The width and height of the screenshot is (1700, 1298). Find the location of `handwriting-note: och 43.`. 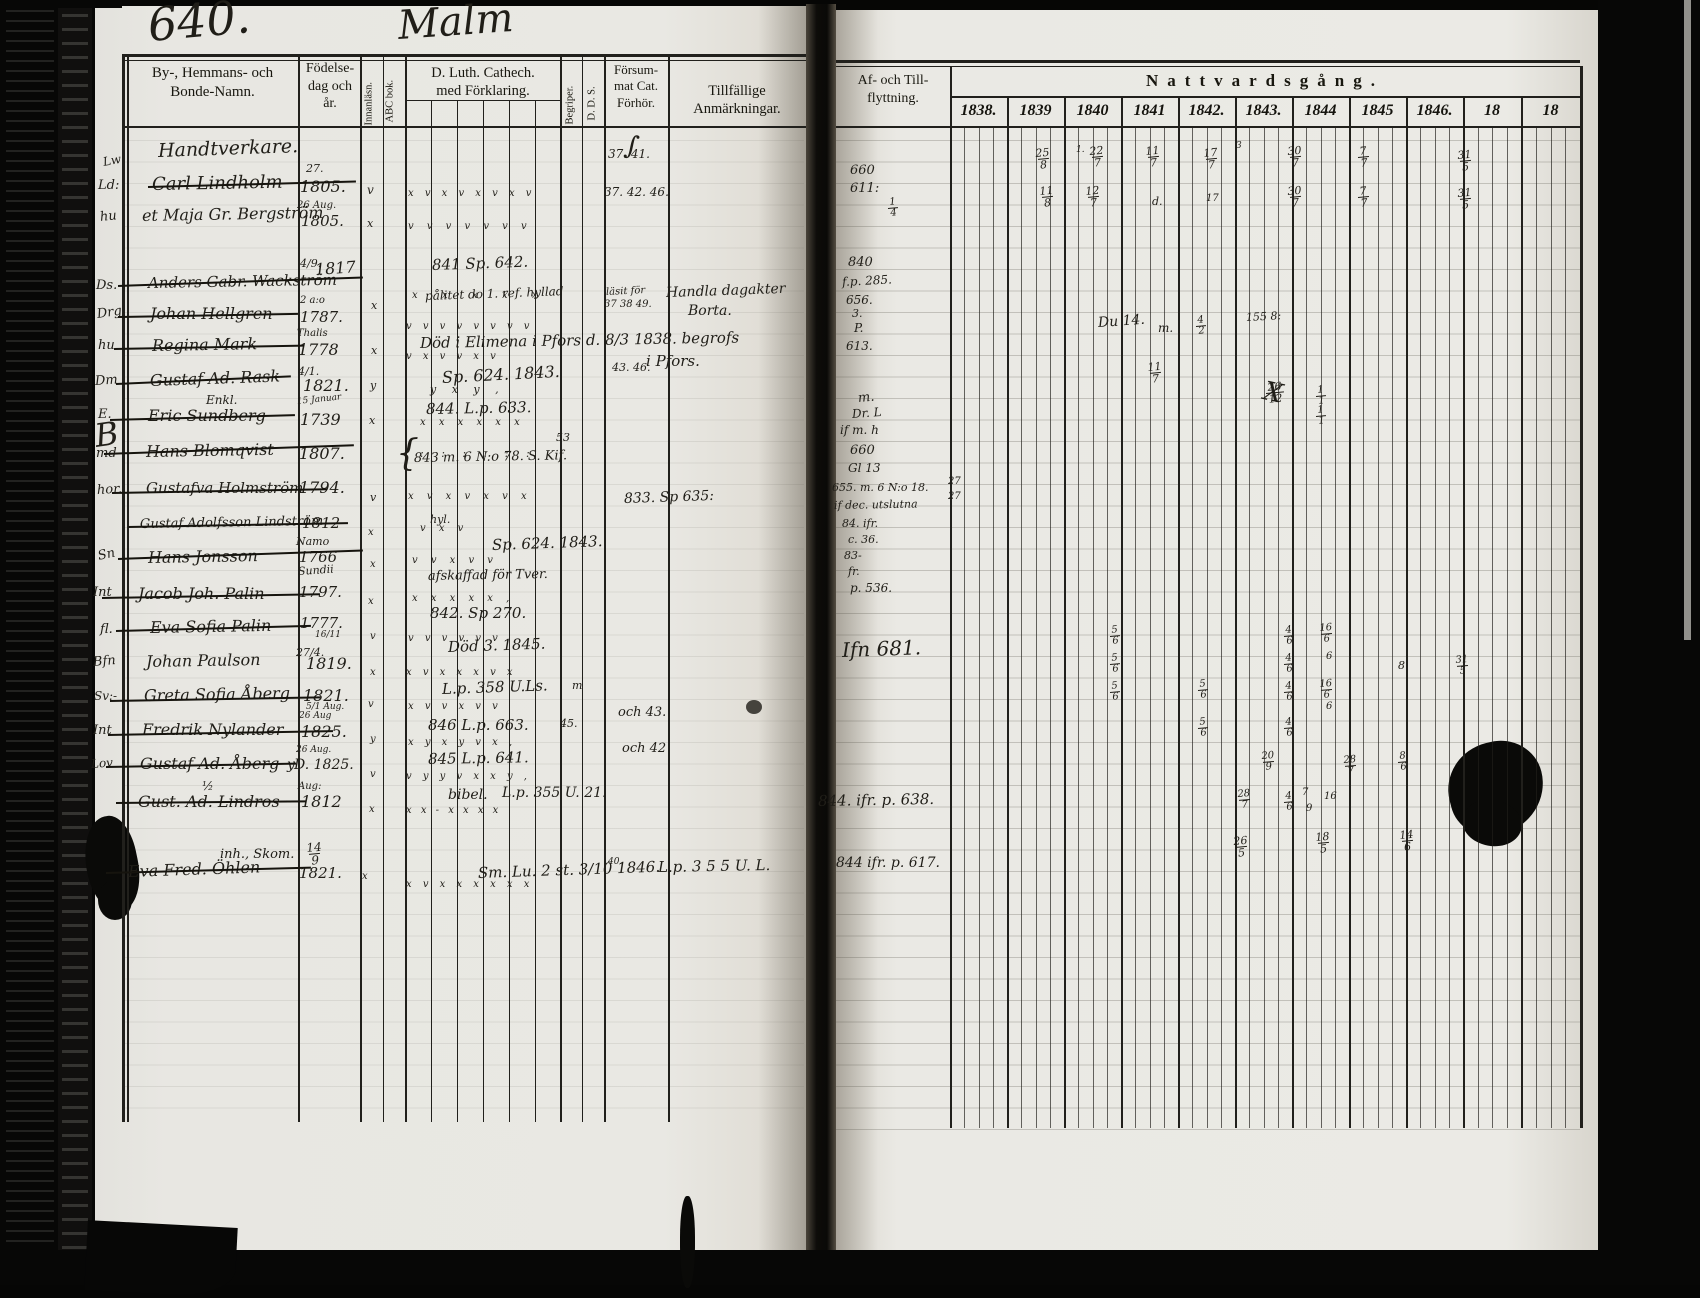

handwriting-note: och 43. is located at coordinates (642, 712).